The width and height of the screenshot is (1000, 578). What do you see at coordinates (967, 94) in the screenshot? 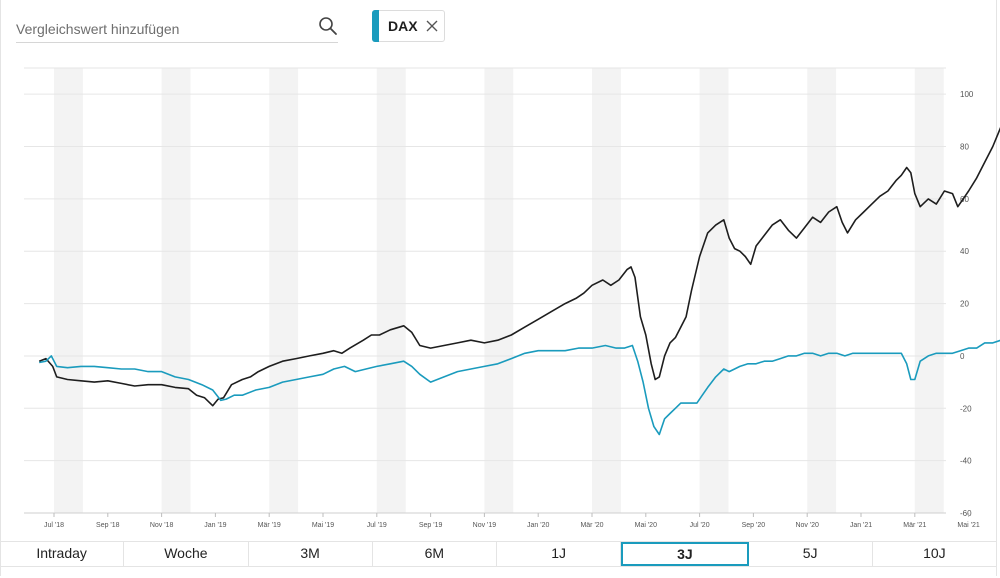
I see `y-tick-label: 100` at bounding box center [967, 94].